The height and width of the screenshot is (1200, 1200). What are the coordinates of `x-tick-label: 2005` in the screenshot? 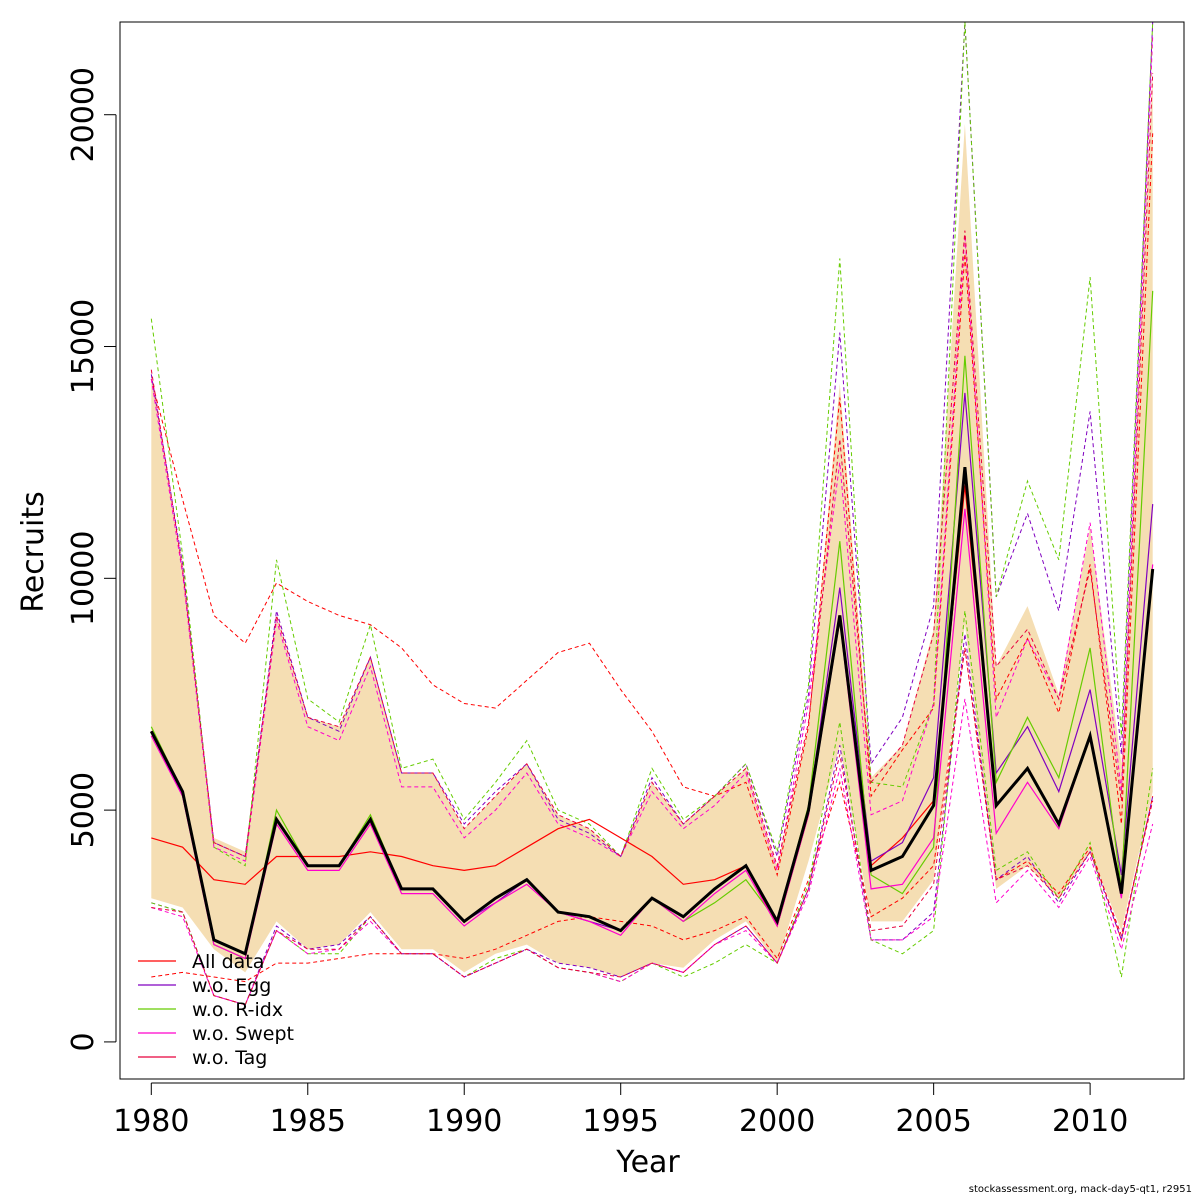 It's located at (933, 1121).